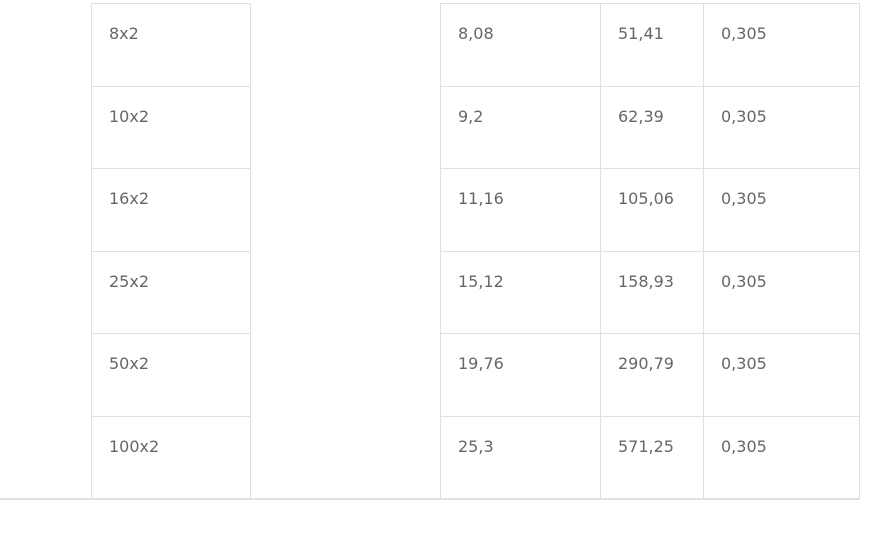 This screenshot has width=882, height=540. Describe the element at coordinates (171, 374) in the screenshot. I see `size-cell: 50x2` at that location.